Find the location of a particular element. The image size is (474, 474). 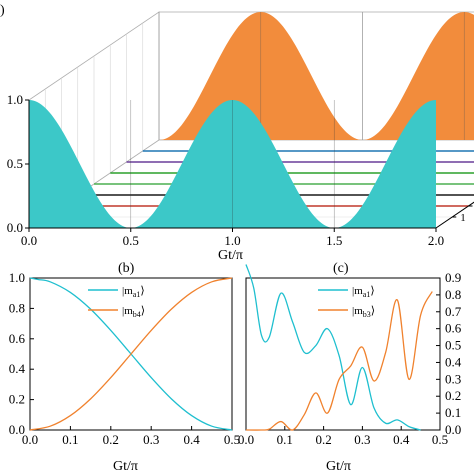

y-tick-label: 0.5 is located at coordinates (453, 345).